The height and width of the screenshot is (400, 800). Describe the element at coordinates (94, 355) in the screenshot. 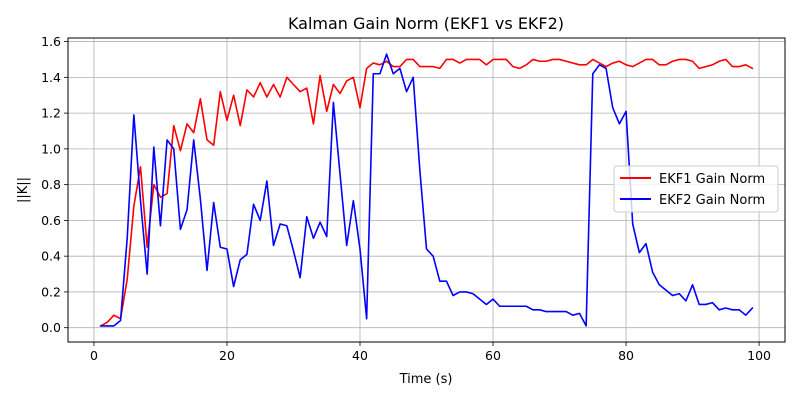

I see `x-tick-label: 0` at that location.